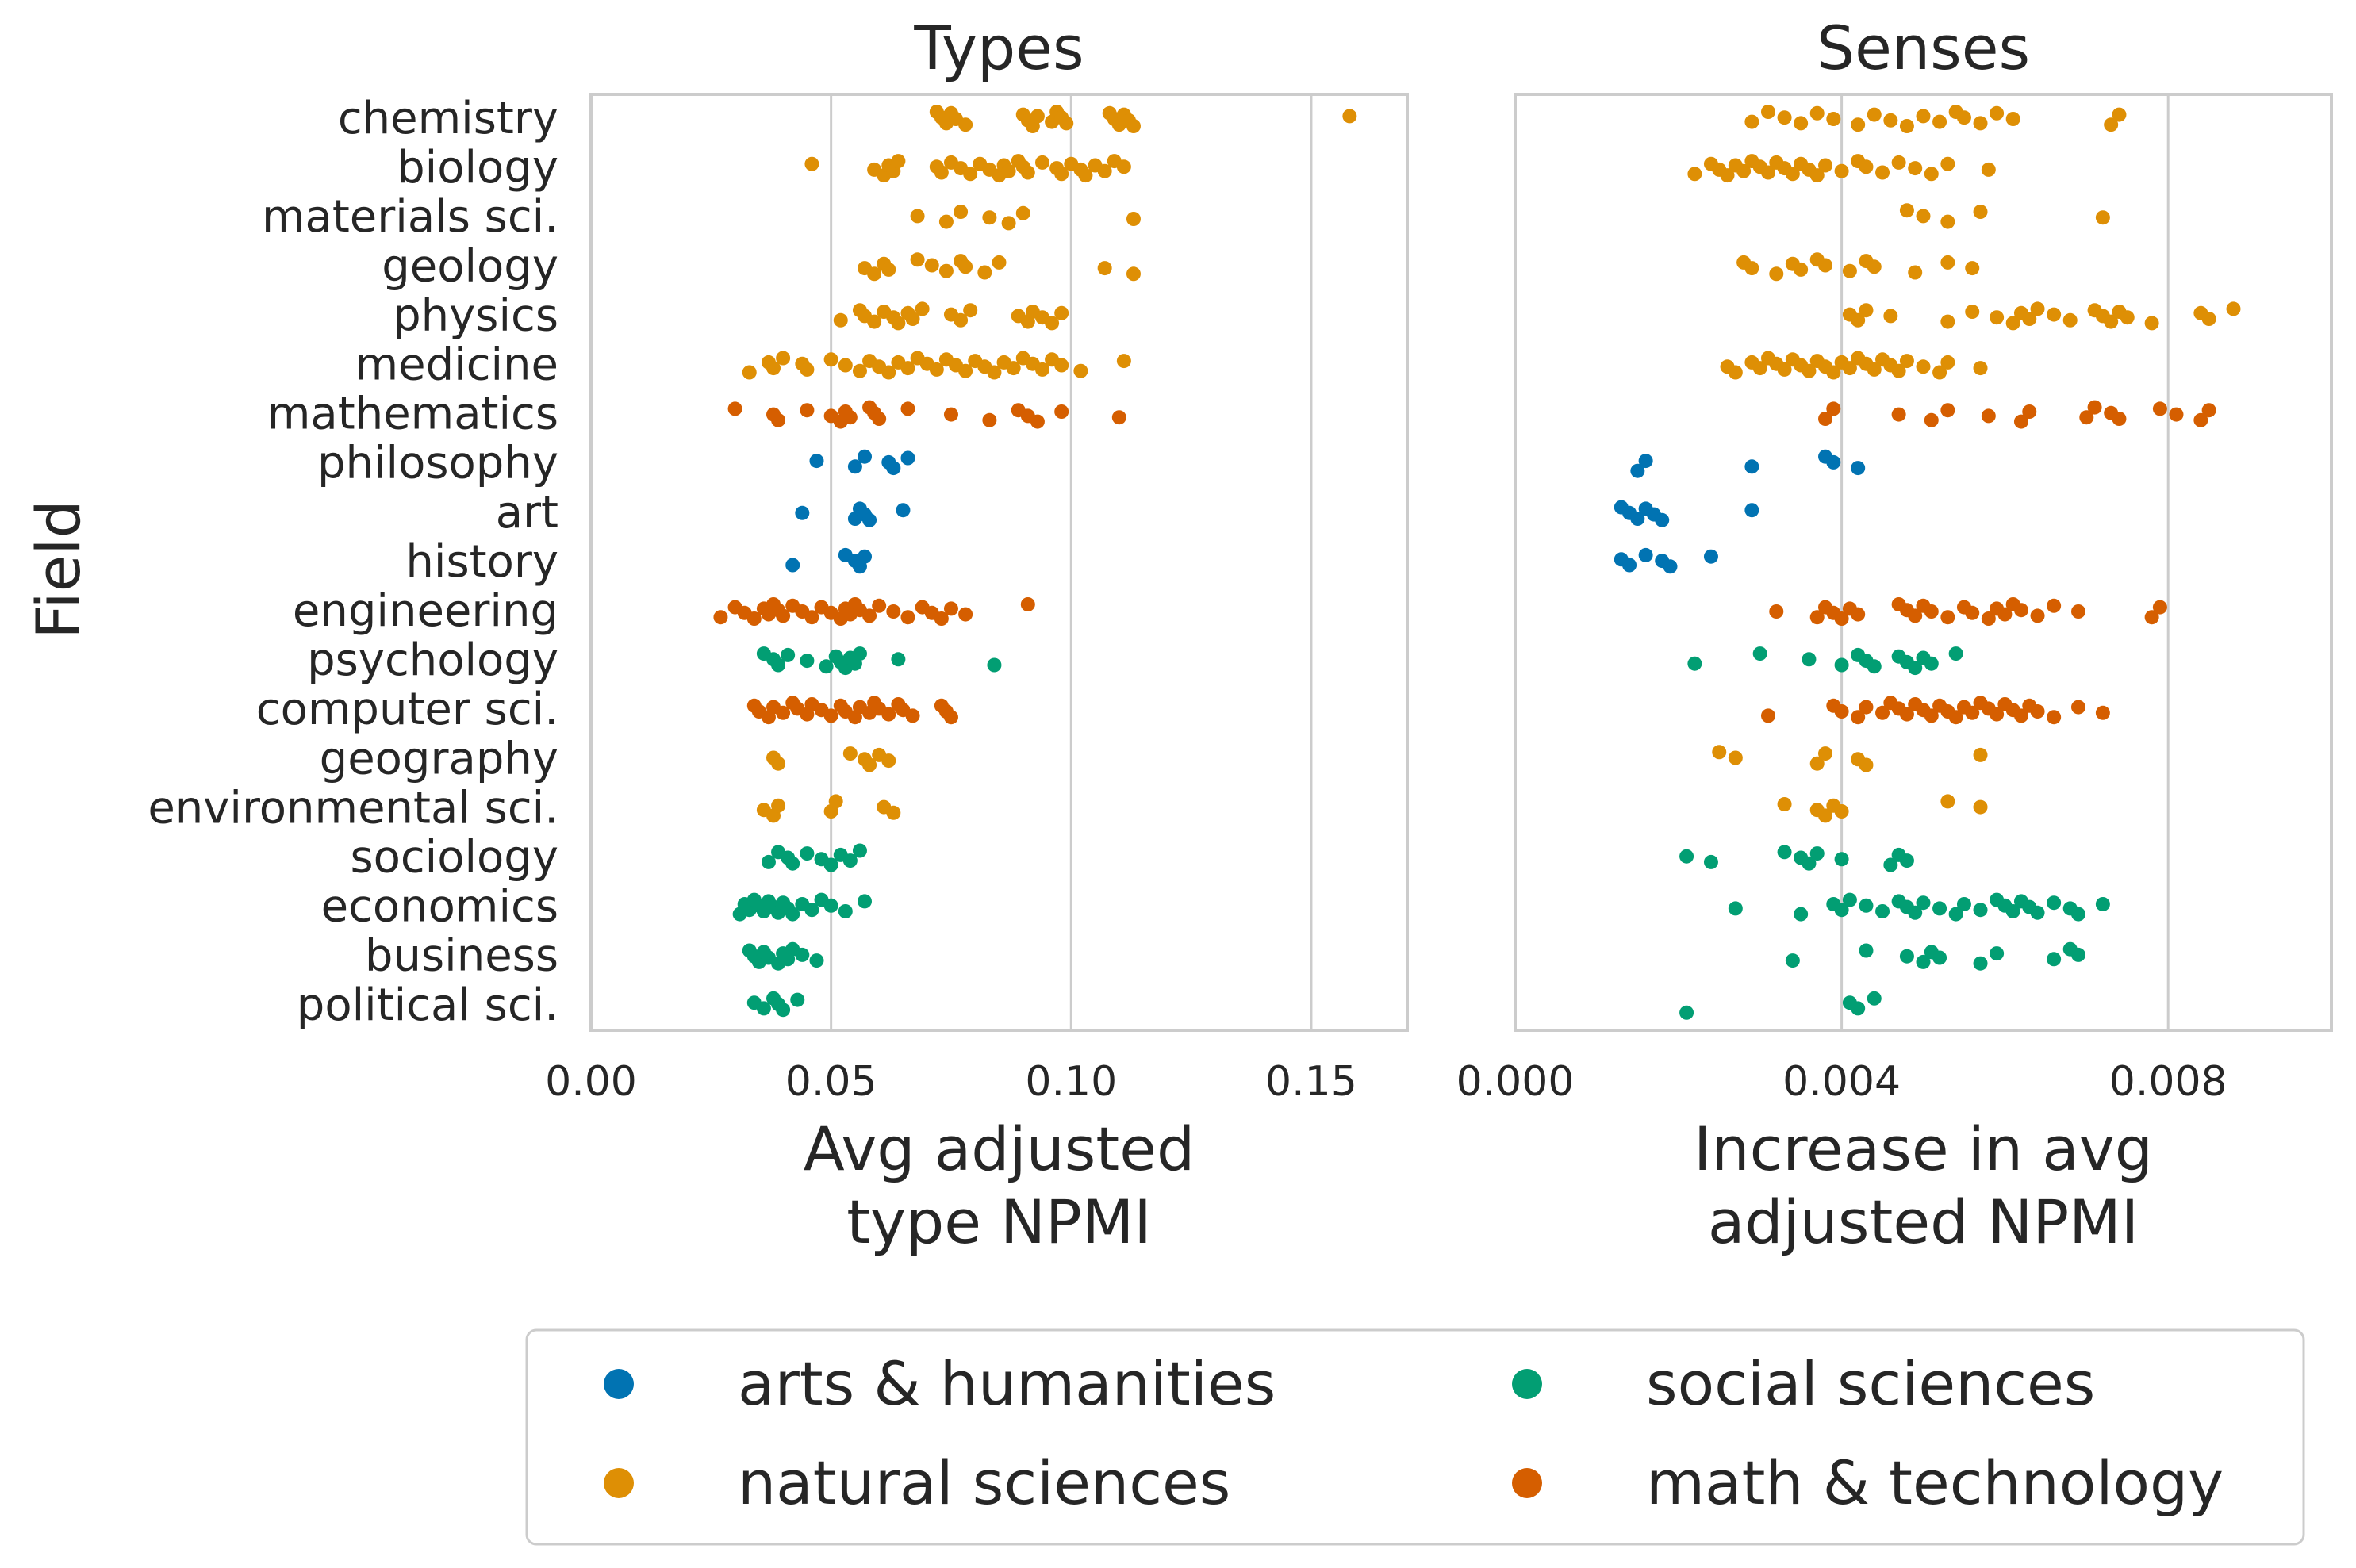 The height and width of the screenshot is (1568, 2356). Describe the element at coordinates (1924, 1222) in the screenshot. I see `x-axis-label: adjusted NPMI` at that location.